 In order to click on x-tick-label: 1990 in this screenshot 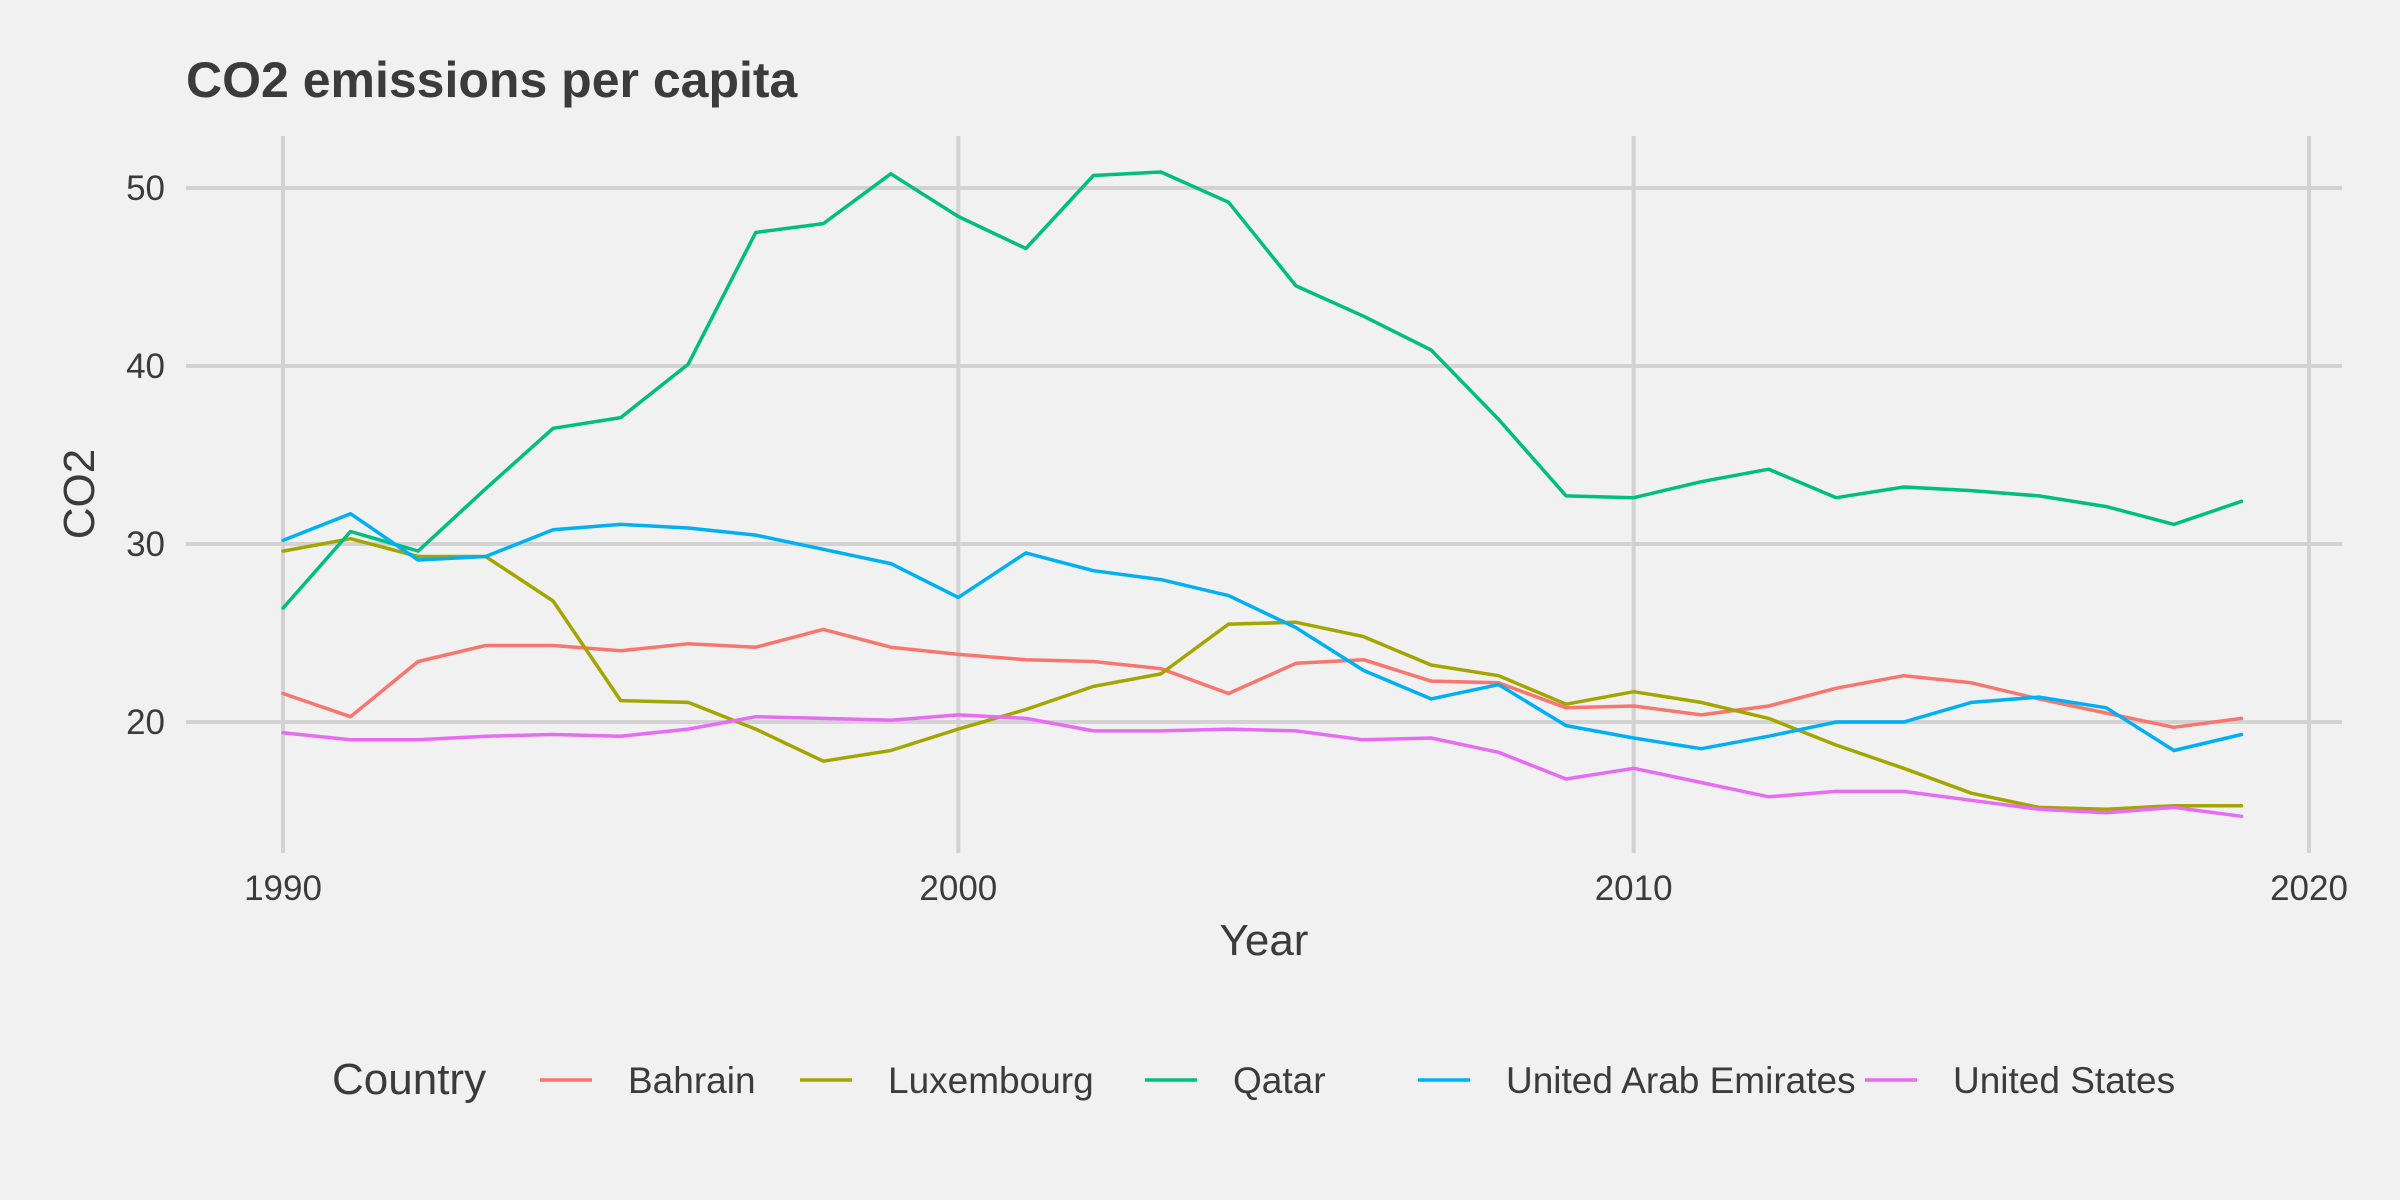, I will do `click(283, 888)`.